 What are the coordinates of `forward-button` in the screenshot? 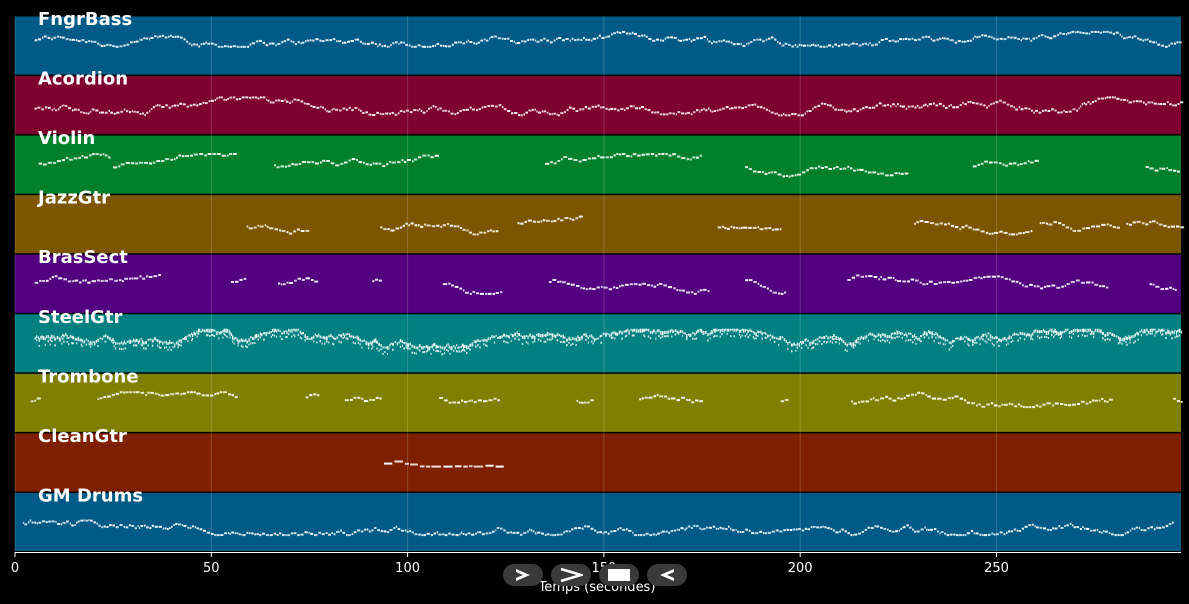 It's located at (571, 575).